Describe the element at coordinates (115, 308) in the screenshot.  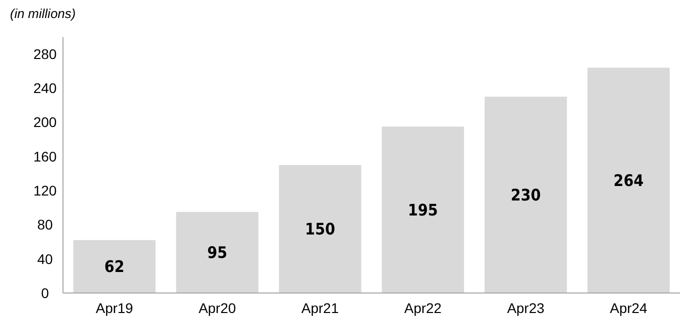
I see `x-tick-label: Apr19` at that location.